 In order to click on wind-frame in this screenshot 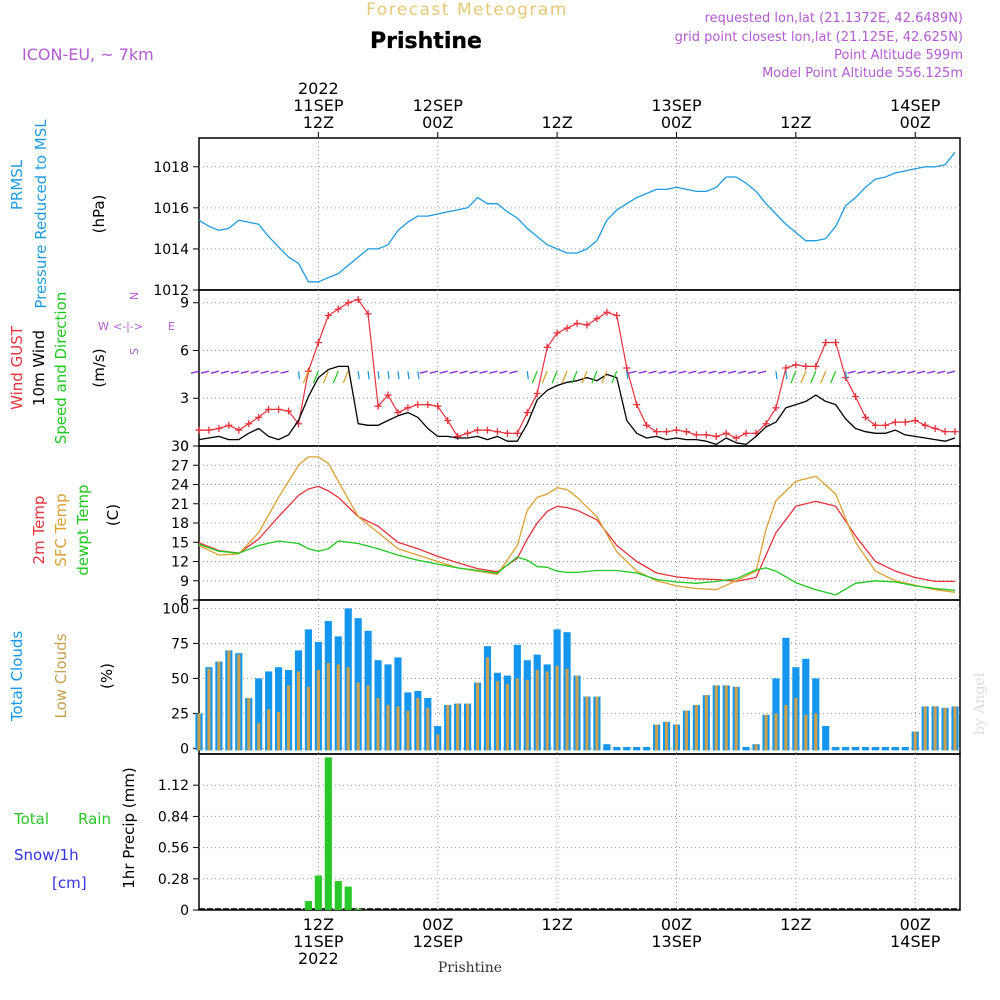, I will do `click(579, 368)`.